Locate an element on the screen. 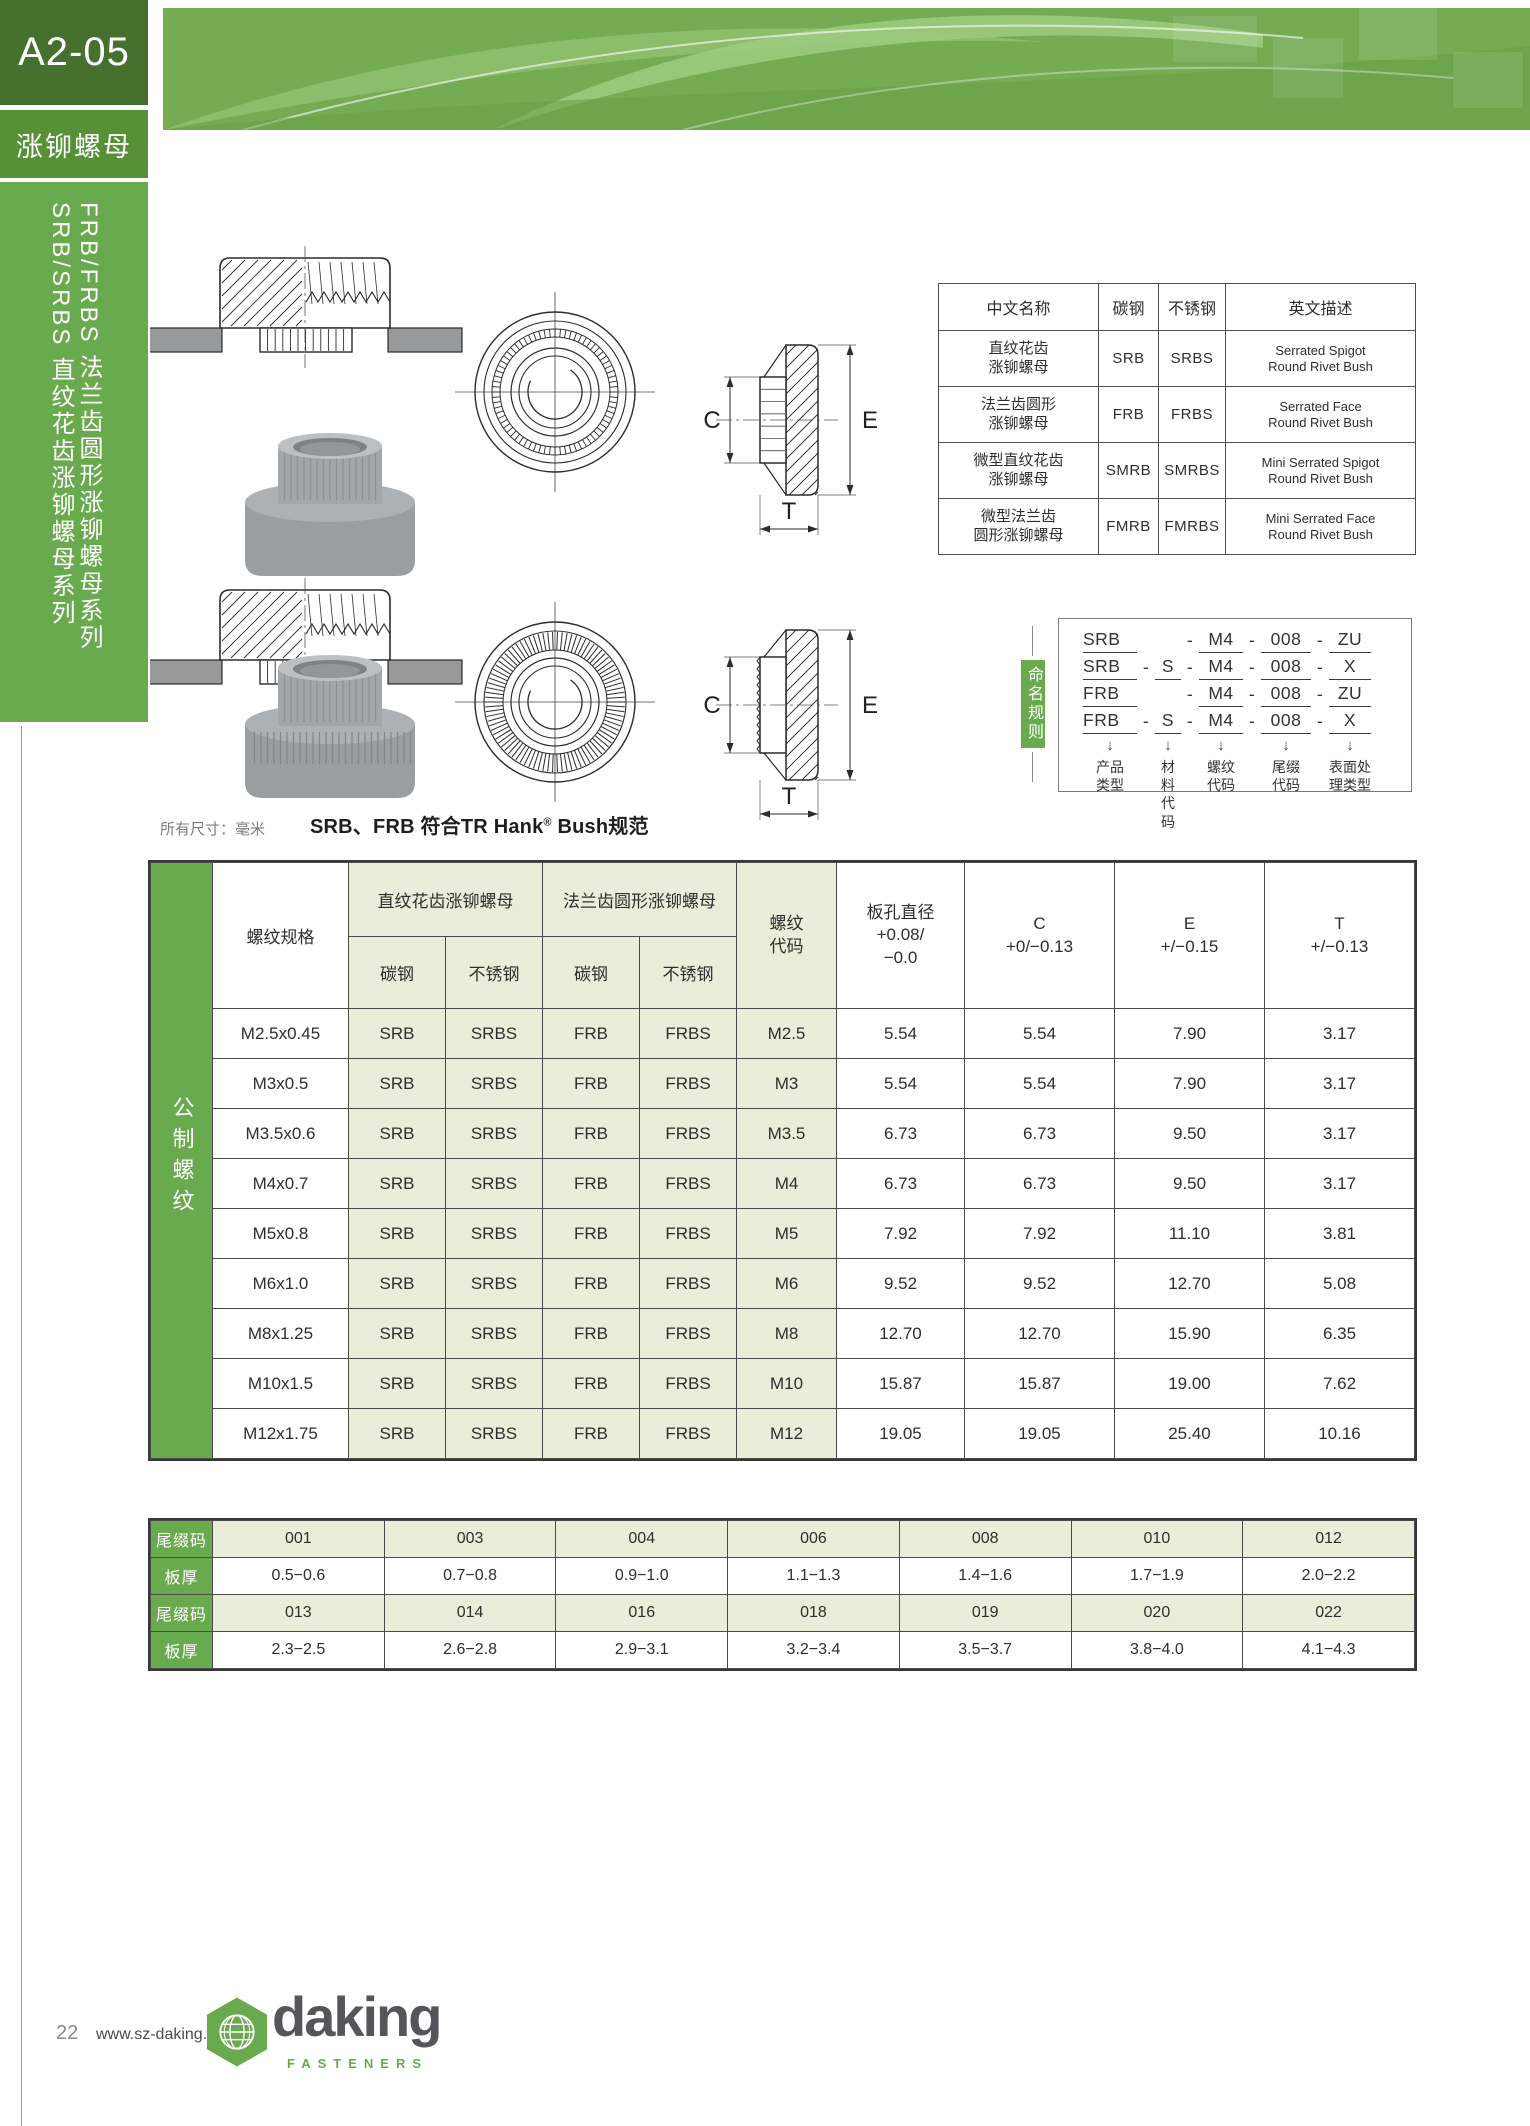 The height and width of the screenshot is (2126, 1530). spec-dimension-value: 6.35 is located at coordinates (1339, 1333).